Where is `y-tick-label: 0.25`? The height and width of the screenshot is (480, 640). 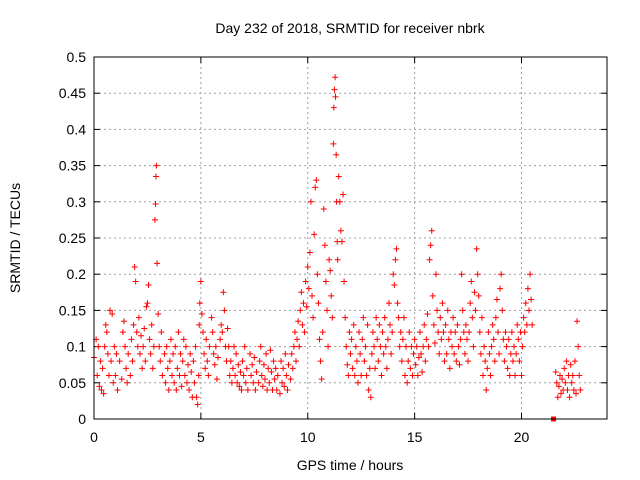 y-tick-label: 0.25 is located at coordinates (72, 238).